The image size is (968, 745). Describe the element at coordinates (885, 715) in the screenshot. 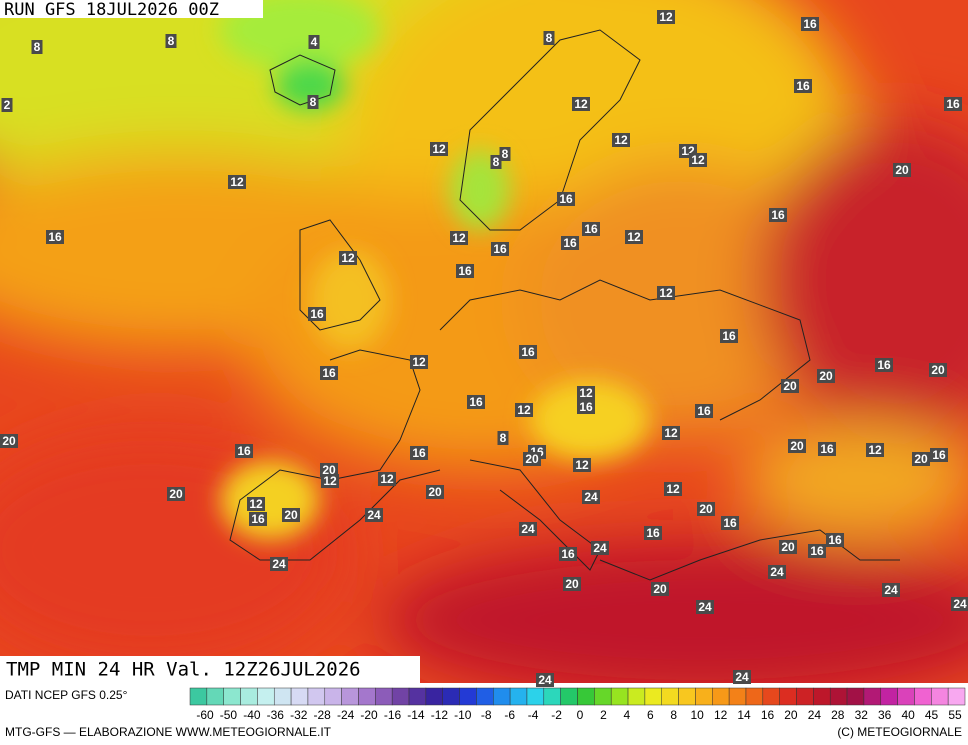

I see `legend-label: 36` at that location.